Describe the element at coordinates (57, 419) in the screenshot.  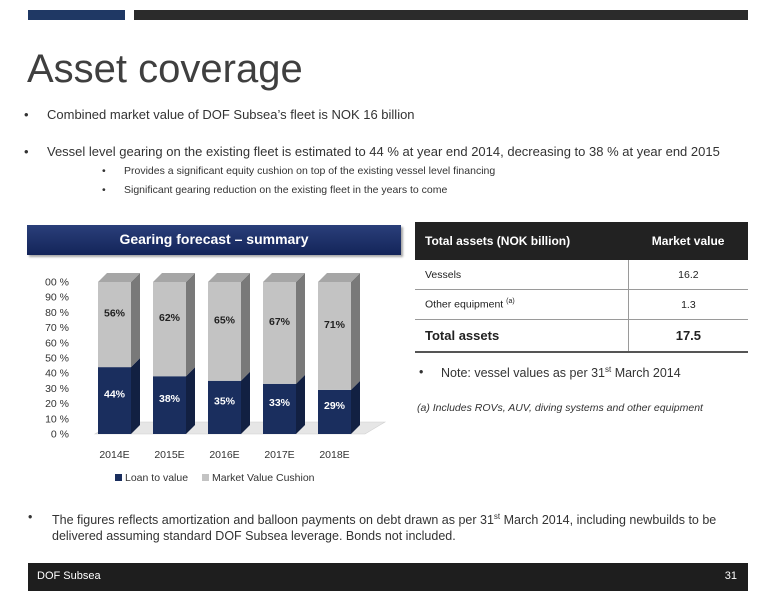
I see `y-tick-label: 10 %` at that location.